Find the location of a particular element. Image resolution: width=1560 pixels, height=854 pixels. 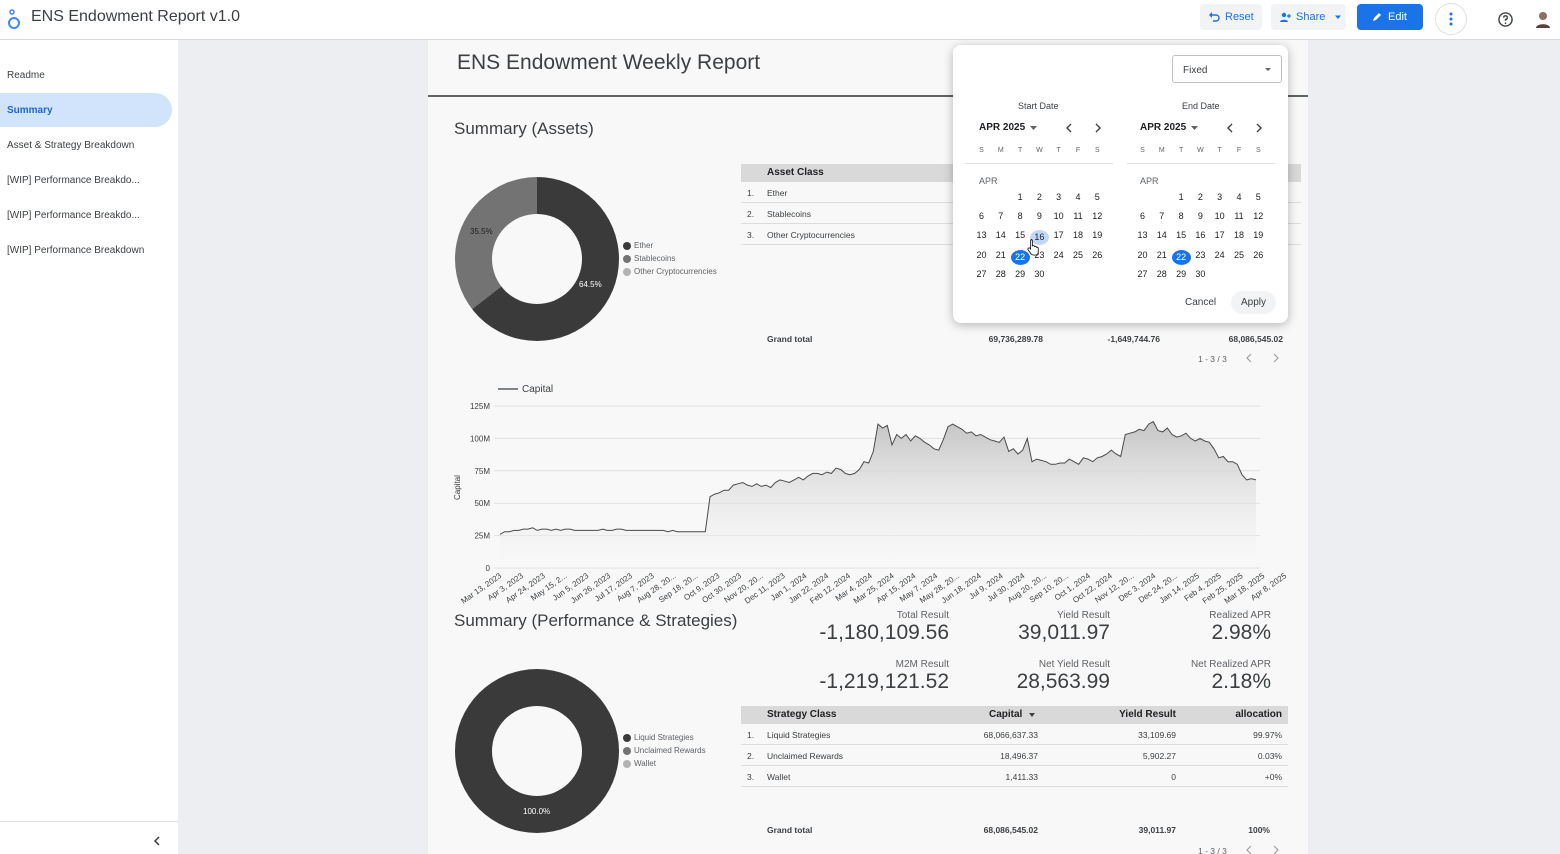

nav-page-readme: Readme is located at coordinates (26, 75).